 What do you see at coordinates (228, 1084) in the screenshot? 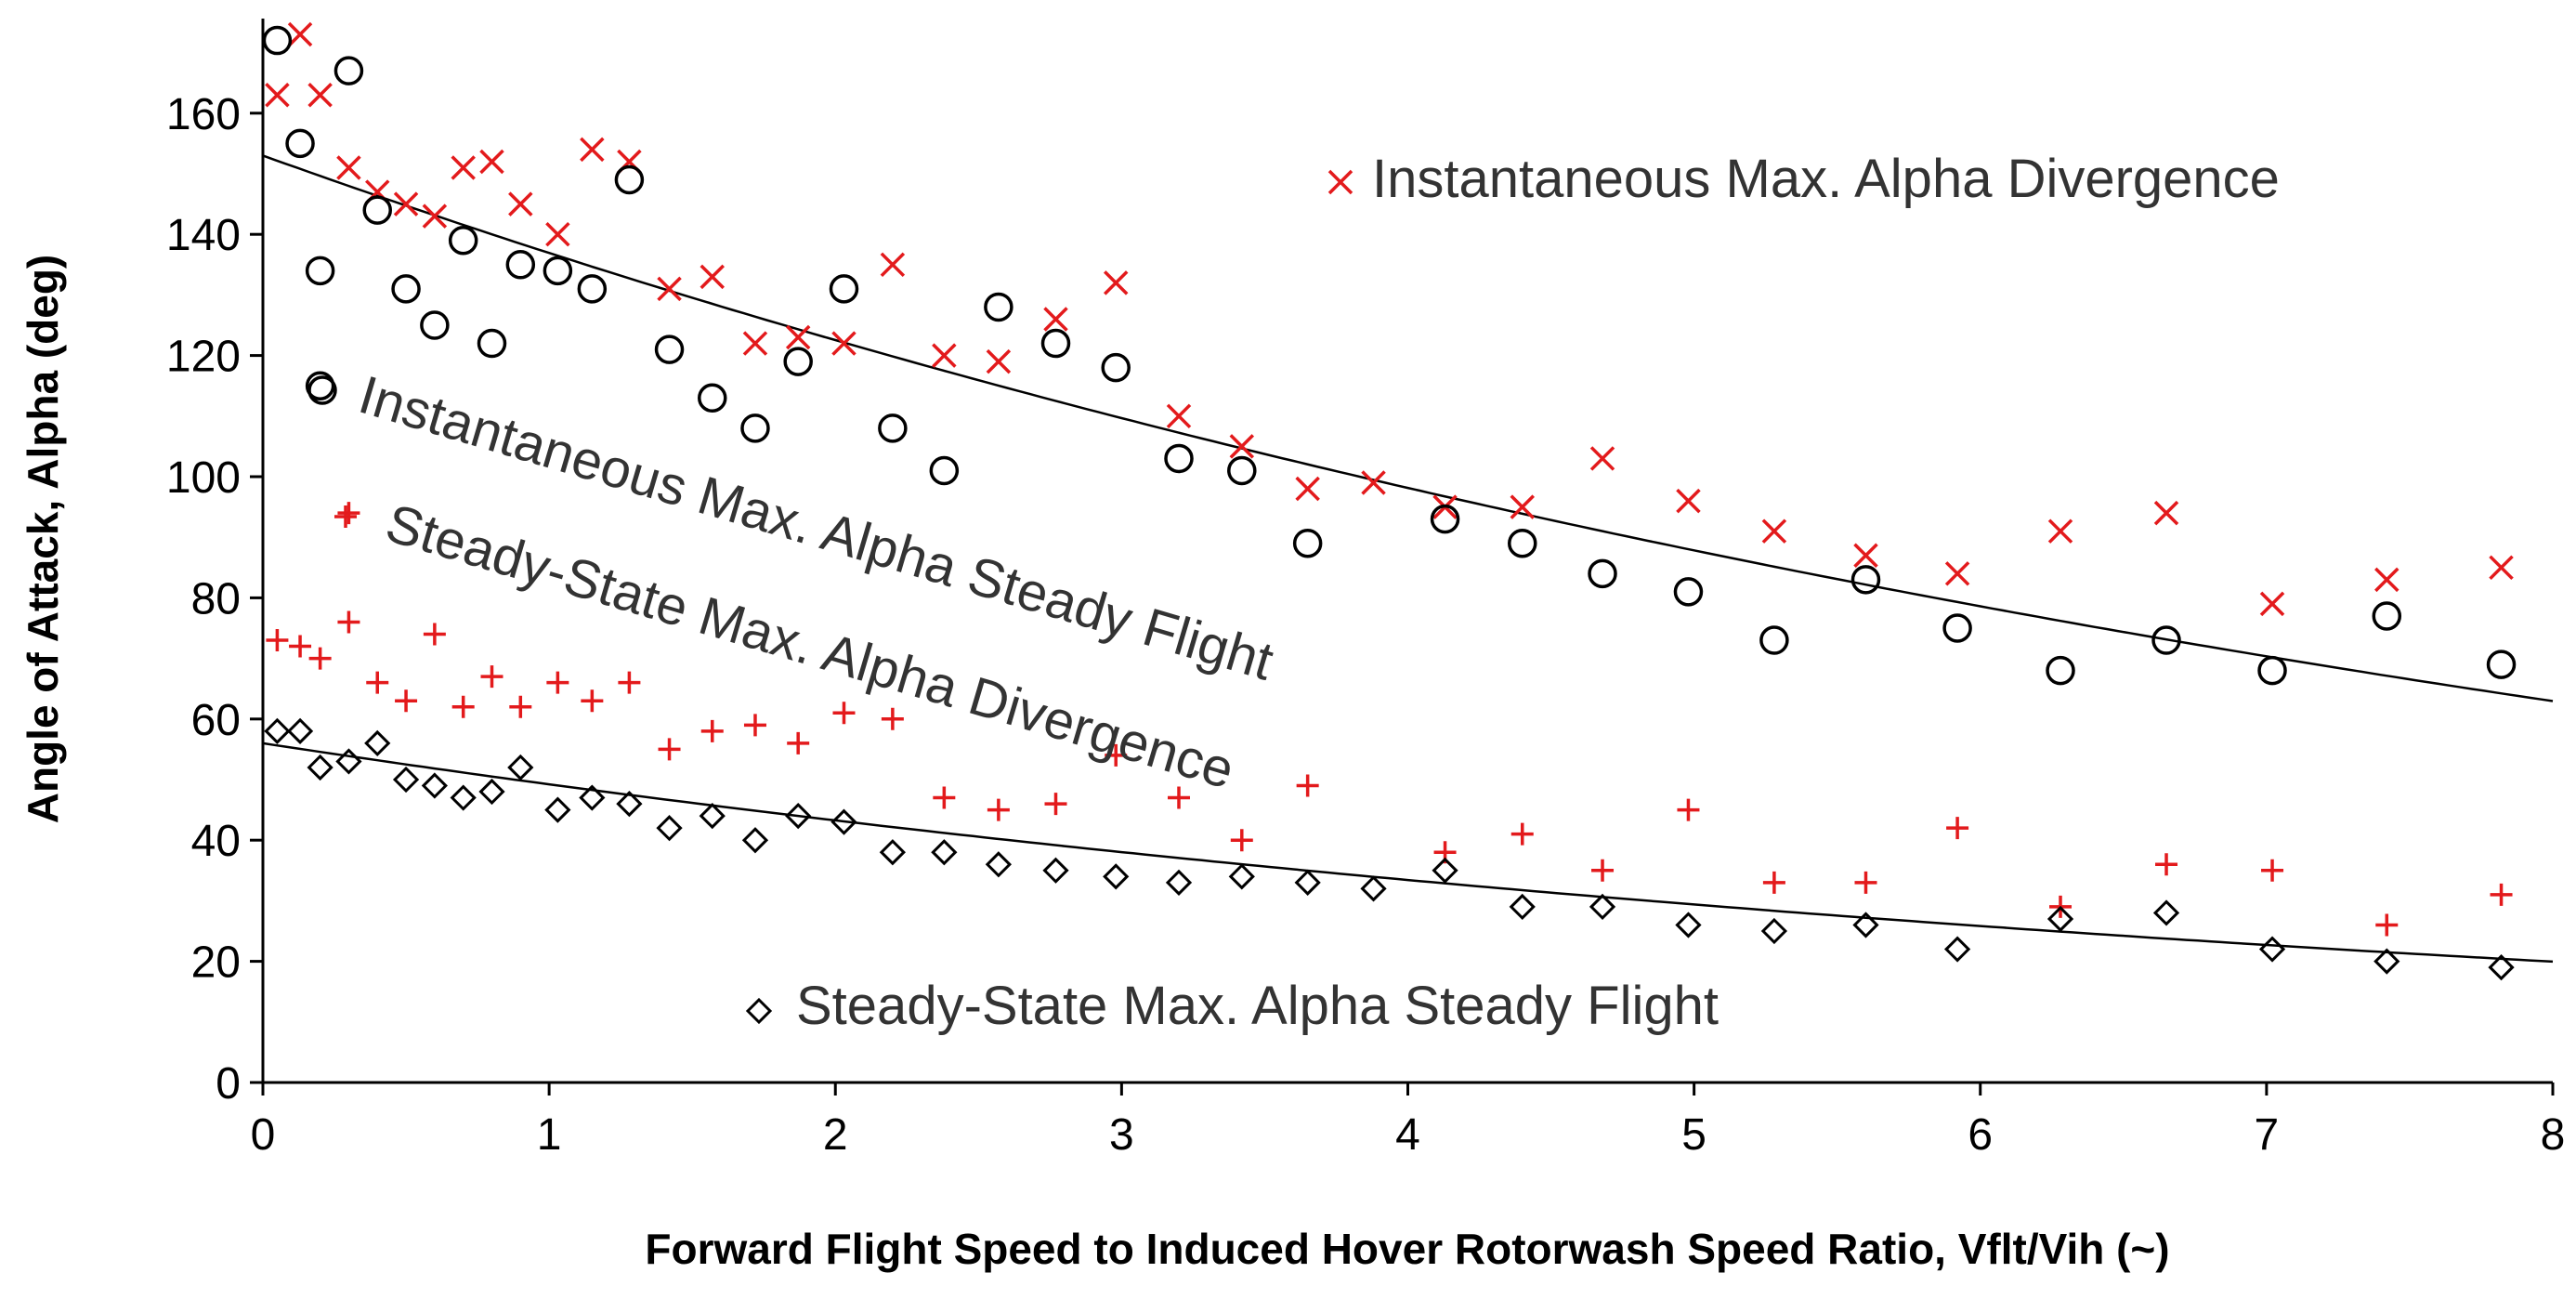
I see `y-tick-label: 0` at bounding box center [228, 1084].